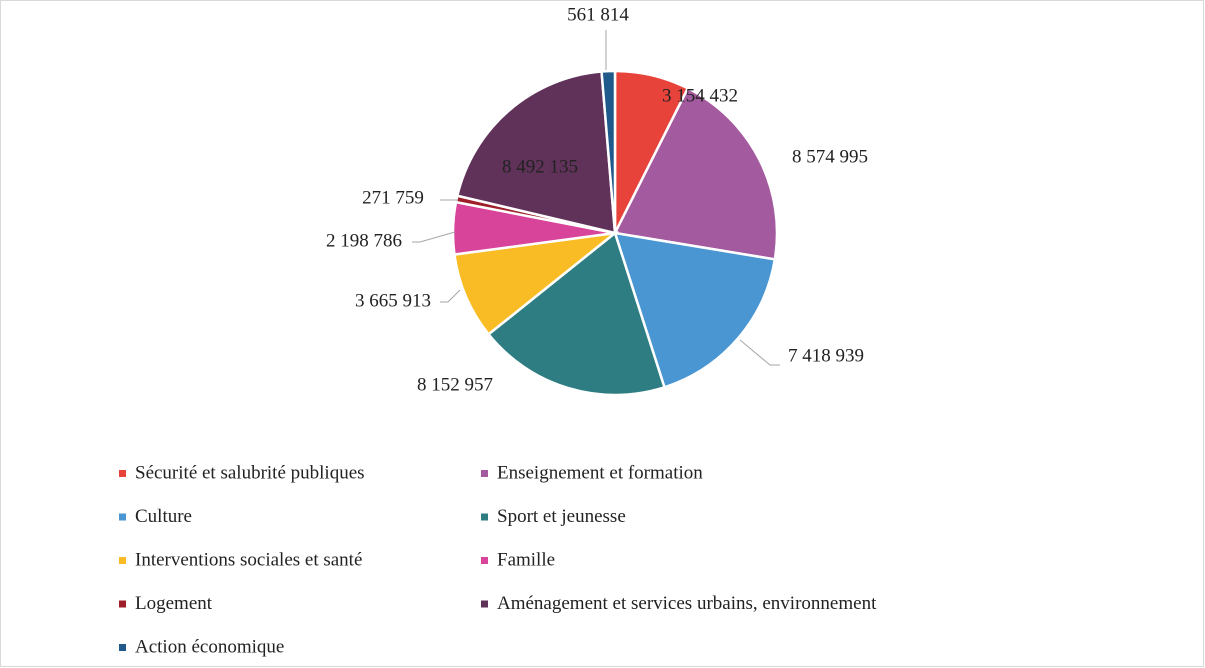  I want to click on legend-label: Culture, so click(163, 516).